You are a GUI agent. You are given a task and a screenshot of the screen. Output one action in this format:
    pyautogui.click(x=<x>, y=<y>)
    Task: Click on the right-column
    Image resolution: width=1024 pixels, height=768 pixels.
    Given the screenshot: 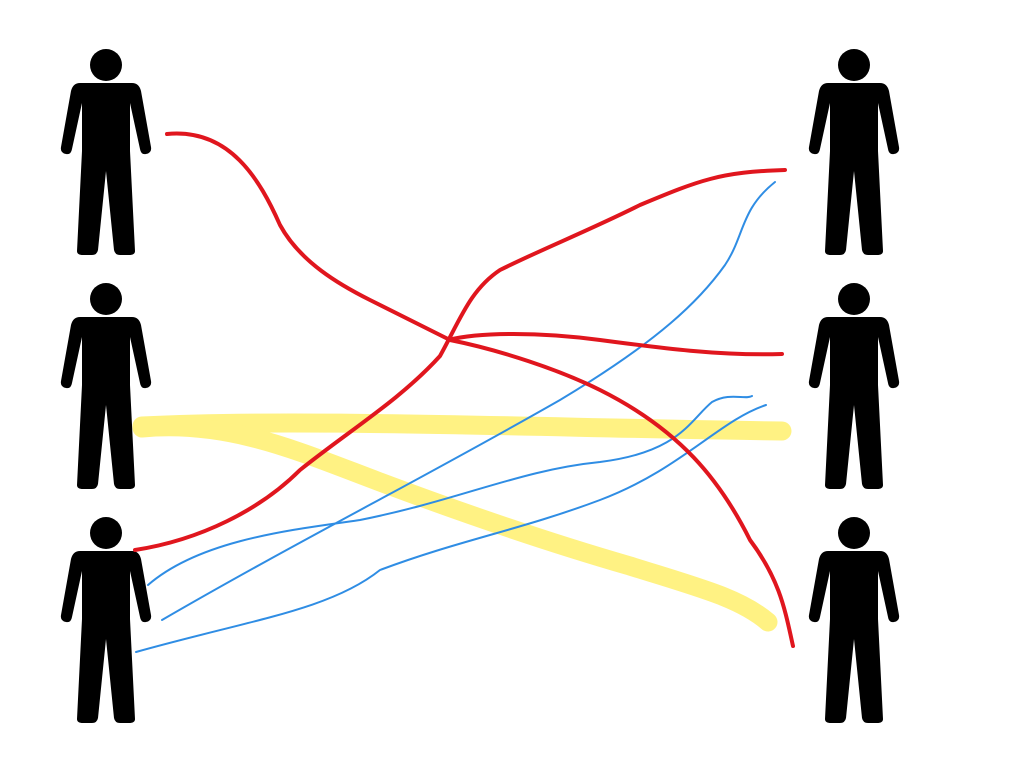 What is the action you would take?
    pyautogui.click(x=854, y=386)
    